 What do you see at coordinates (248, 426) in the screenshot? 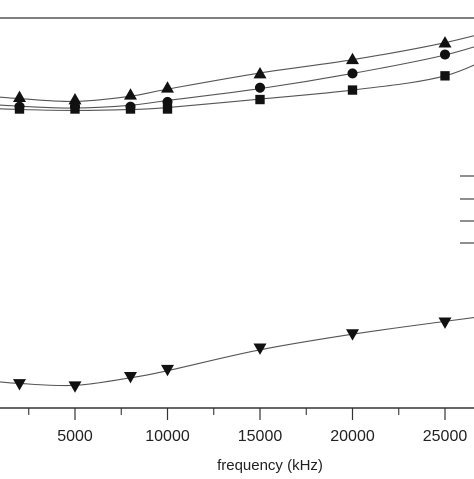
I see `x-axis: 5000 10000 15000 20000 25000` at bounding box center [248, 426].